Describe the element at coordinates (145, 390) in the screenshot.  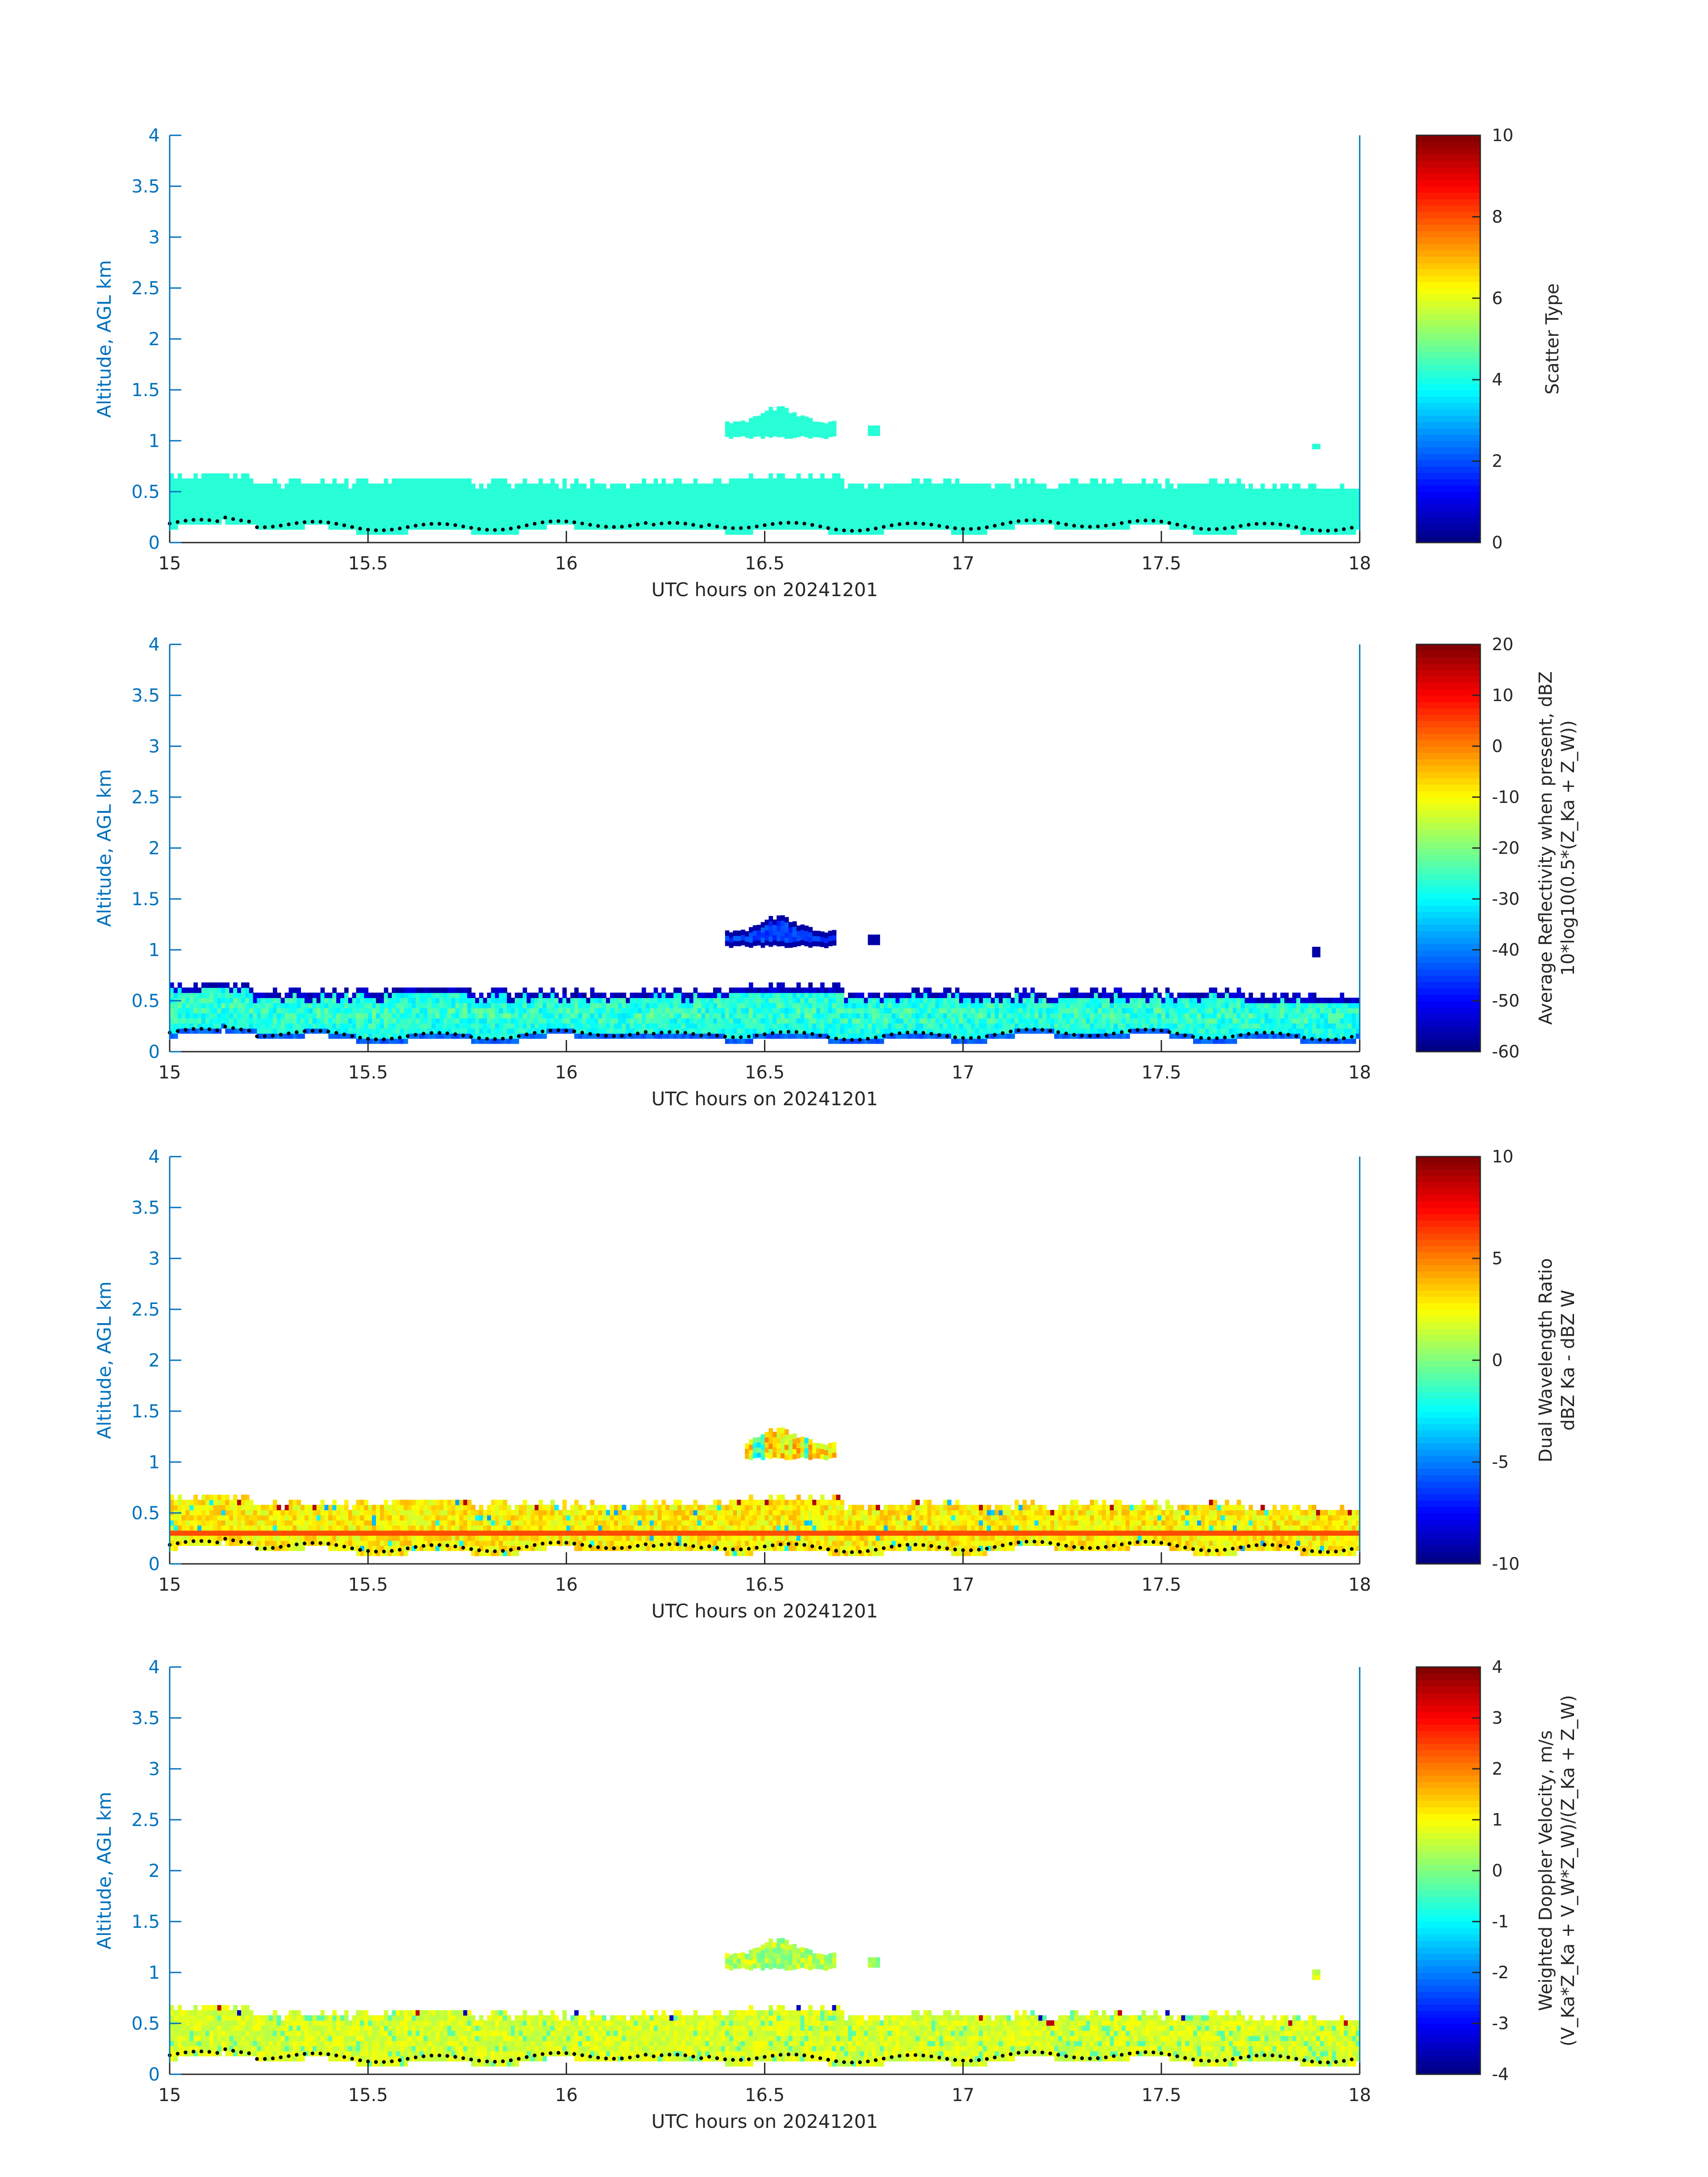
I see `y-tick-label: 1.5` at that location.